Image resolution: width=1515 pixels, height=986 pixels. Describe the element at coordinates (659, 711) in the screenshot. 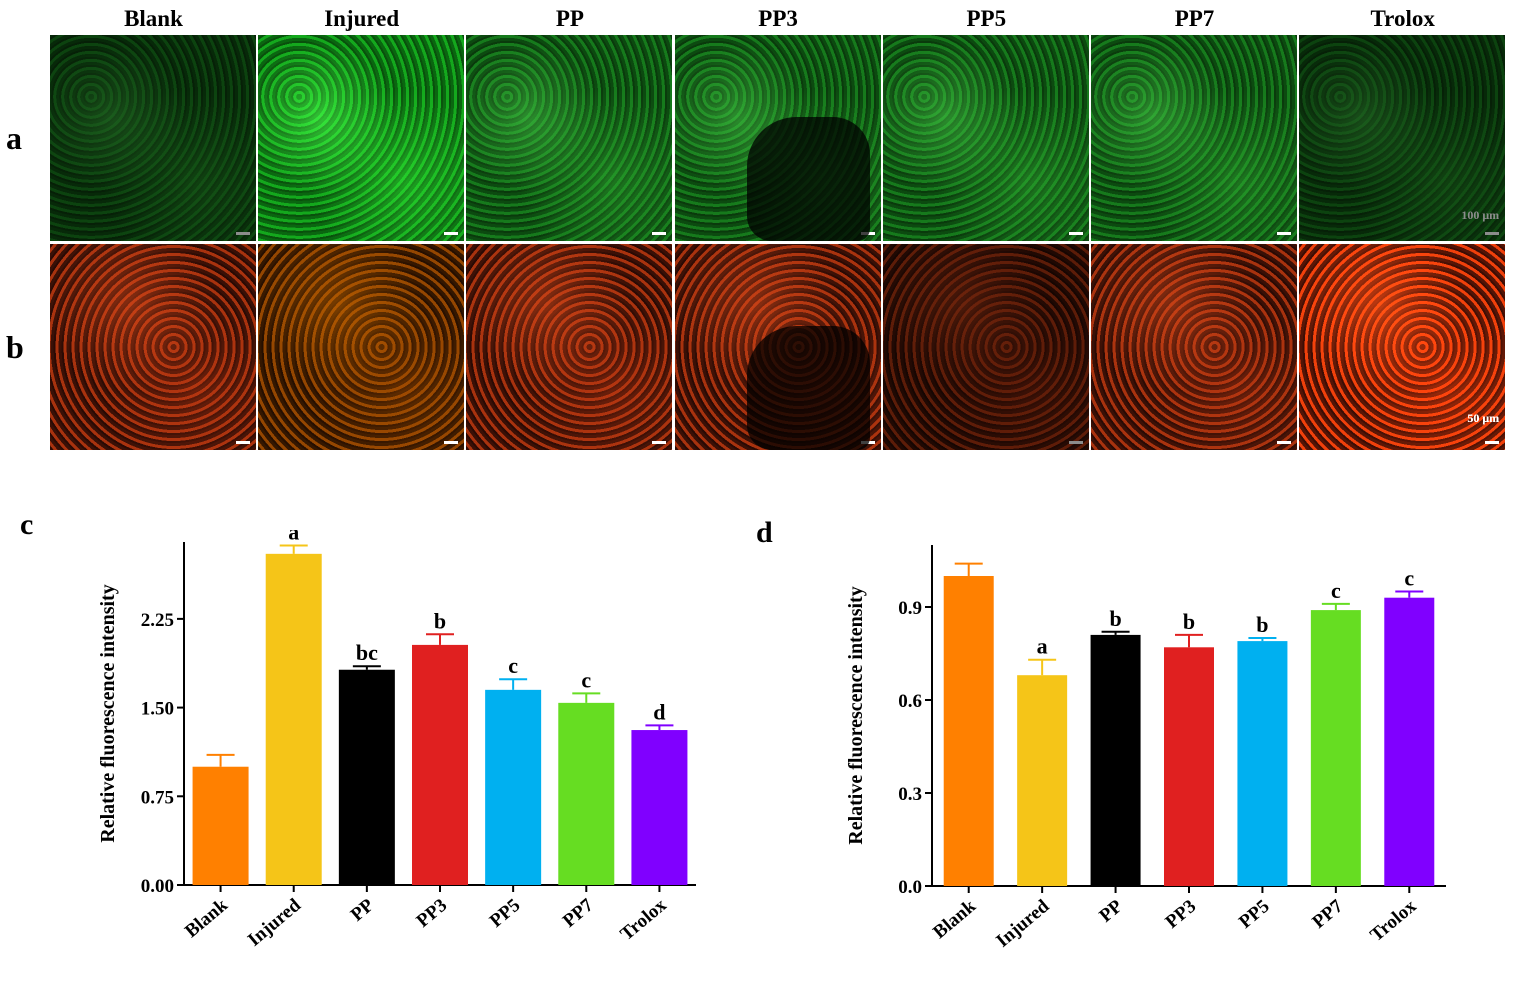

I see `significance-label: d` at that location.